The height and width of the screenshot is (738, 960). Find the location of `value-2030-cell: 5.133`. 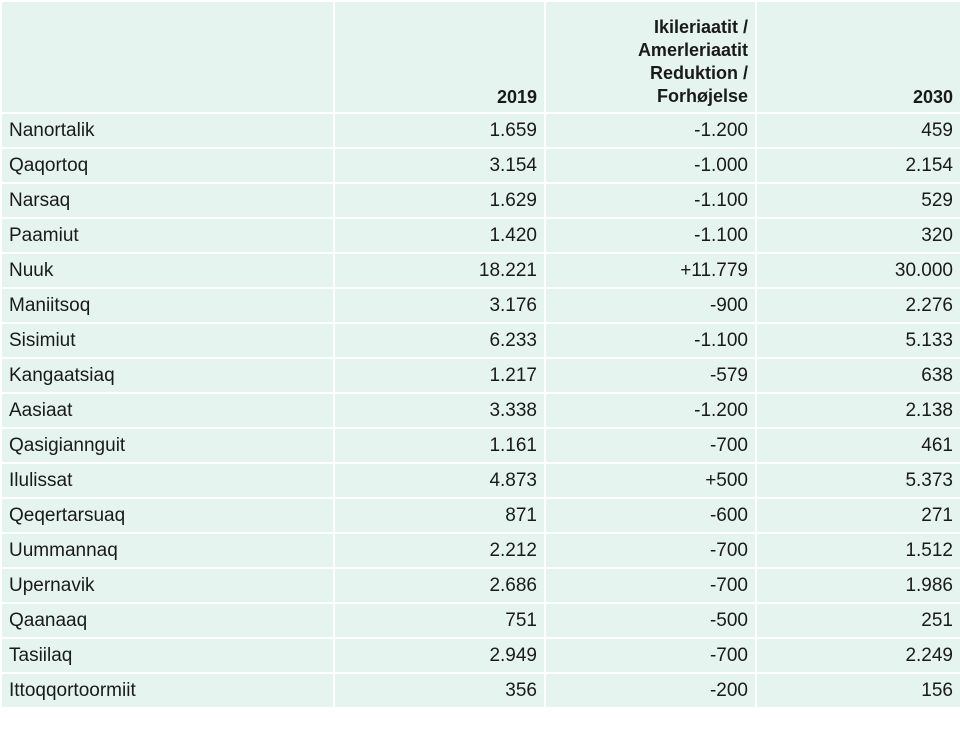

value-2030-cell: 5.133 is located at coordinates (857, 340).